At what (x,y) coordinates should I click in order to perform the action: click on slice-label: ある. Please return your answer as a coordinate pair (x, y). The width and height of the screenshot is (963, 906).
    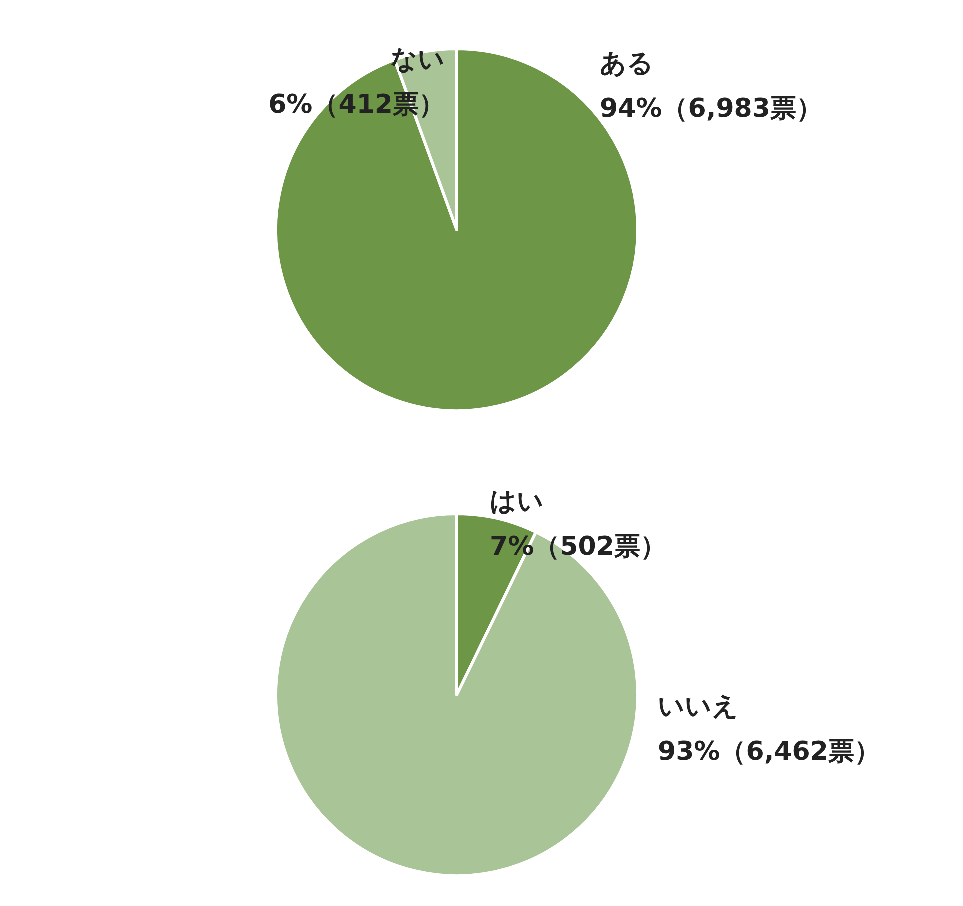
    Looking at the image, I should click on (627, 64).